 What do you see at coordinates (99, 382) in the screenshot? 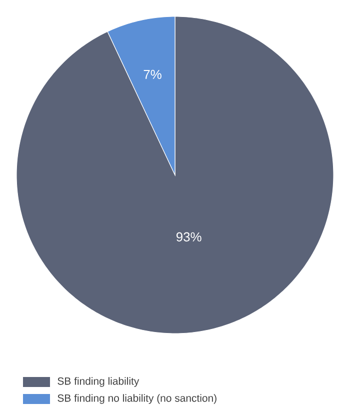
I see `slice-label: SB finding liability` at bounding box center [99, 382].